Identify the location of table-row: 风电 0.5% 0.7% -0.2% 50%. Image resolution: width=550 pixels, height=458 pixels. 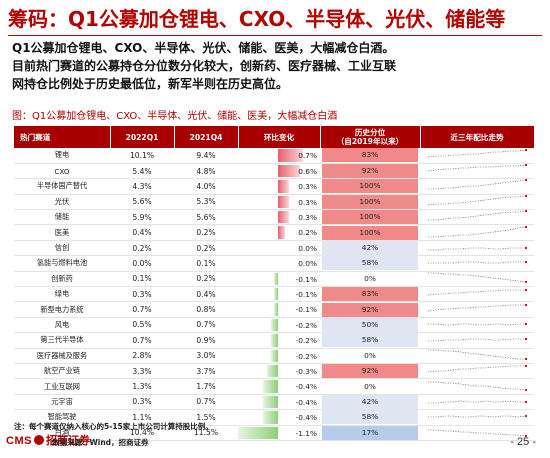
(274, 325).